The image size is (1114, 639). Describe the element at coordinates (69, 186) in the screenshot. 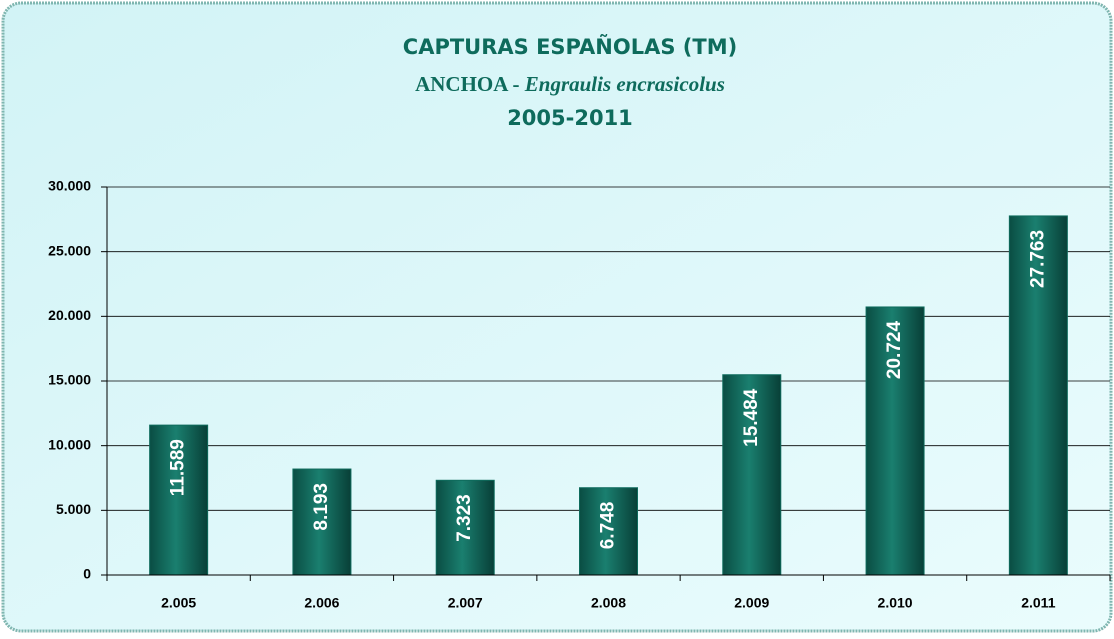

I see `y-tick-label: 30.000` at that location.